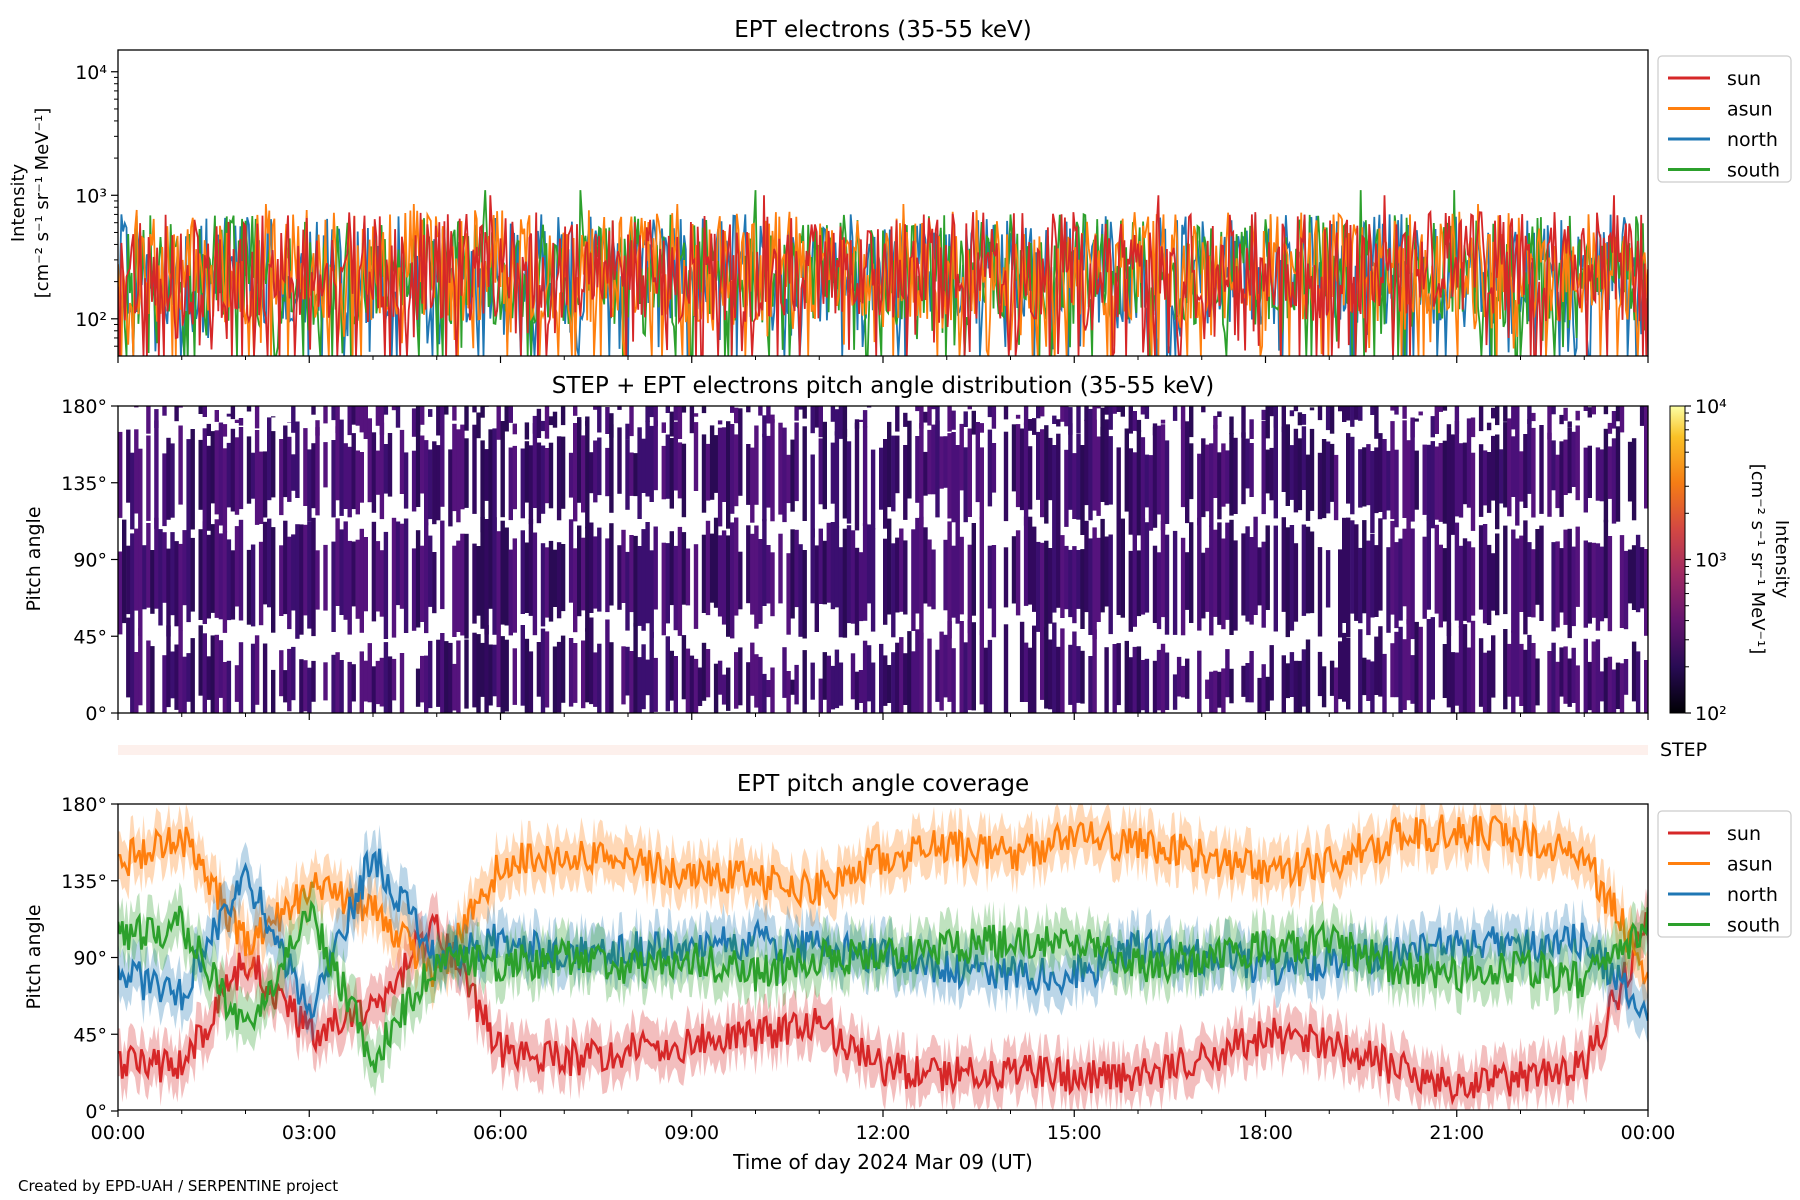  I want to click on x-tick-label: 12:00, so click(883, 1133).